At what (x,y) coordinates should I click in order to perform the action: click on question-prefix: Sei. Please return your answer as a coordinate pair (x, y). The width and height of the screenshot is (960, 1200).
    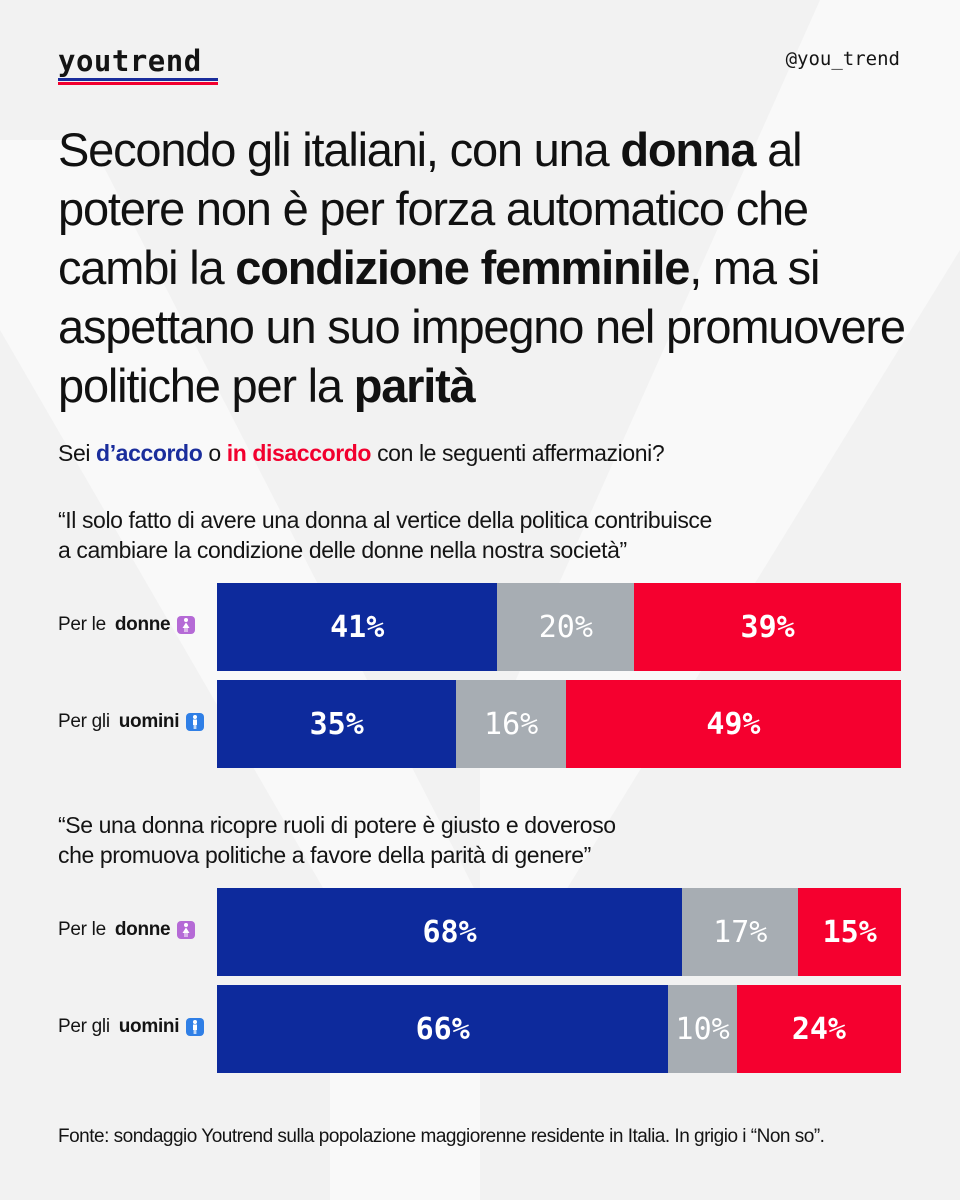
    Looking at the image, I should click on (77, 453).